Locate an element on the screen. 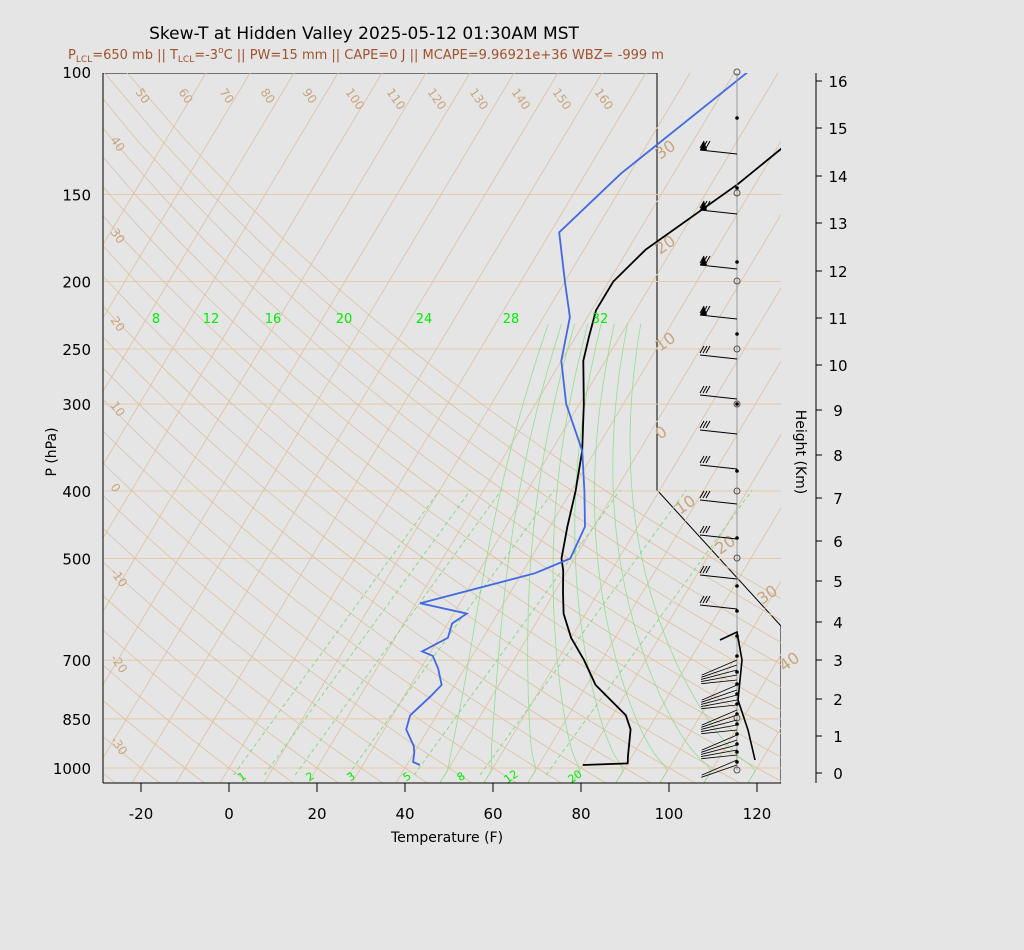  isotherm-label-top: 160 is located at coordinates (604, 99).